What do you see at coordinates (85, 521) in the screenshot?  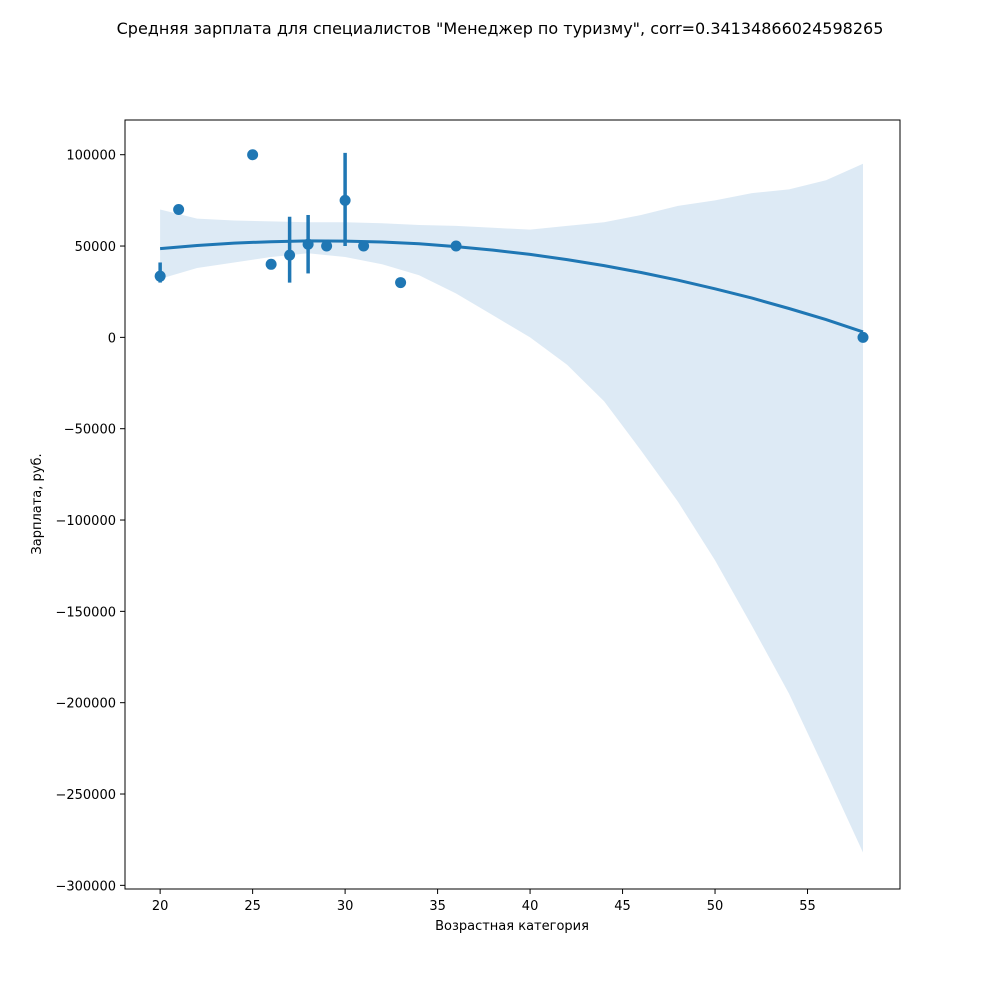 I see `y-tick-label: −100000` at bounding box center [85, 521].